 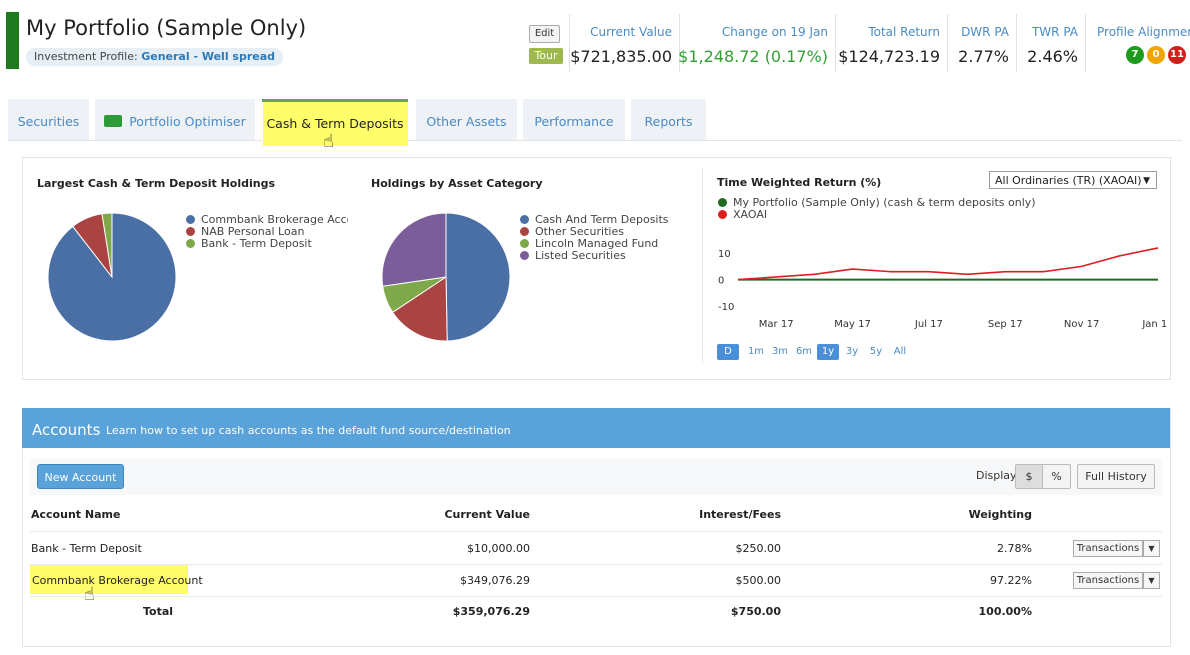 I want to click on legend-label: NAB Personal Loan, so click(x=253, y=231).